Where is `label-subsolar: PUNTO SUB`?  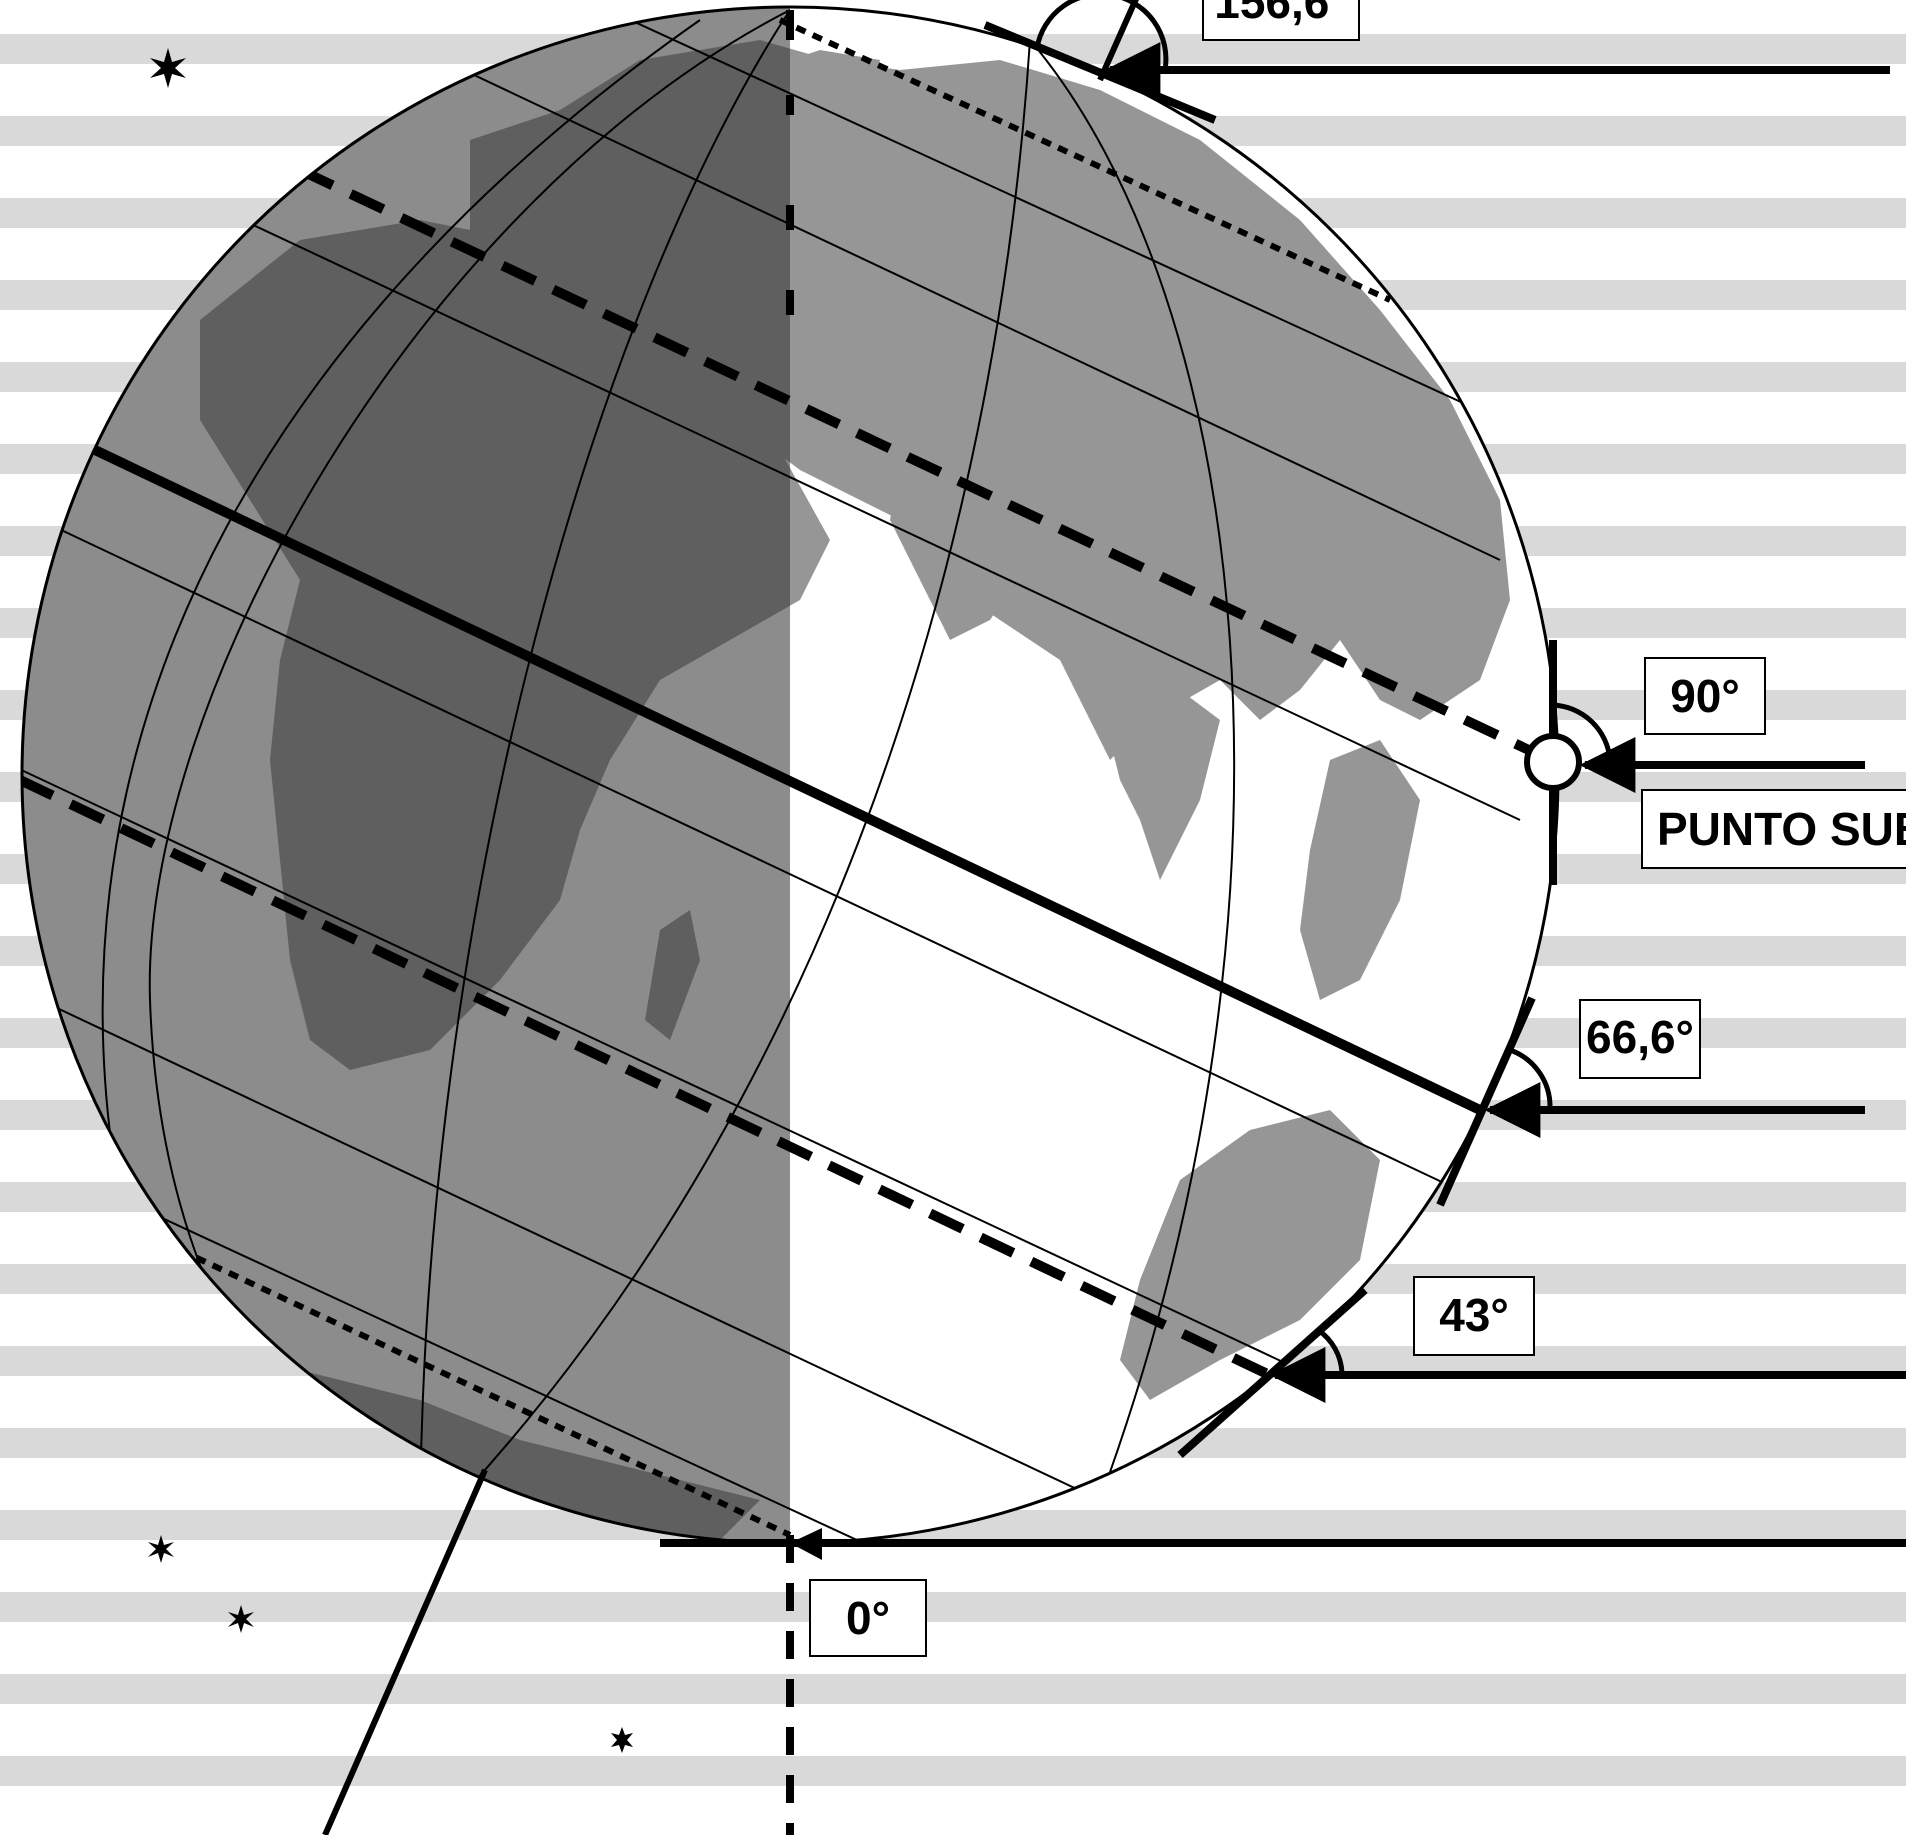 label-subsolar: PUNTO SUB is located at coordinates (1773, 829).